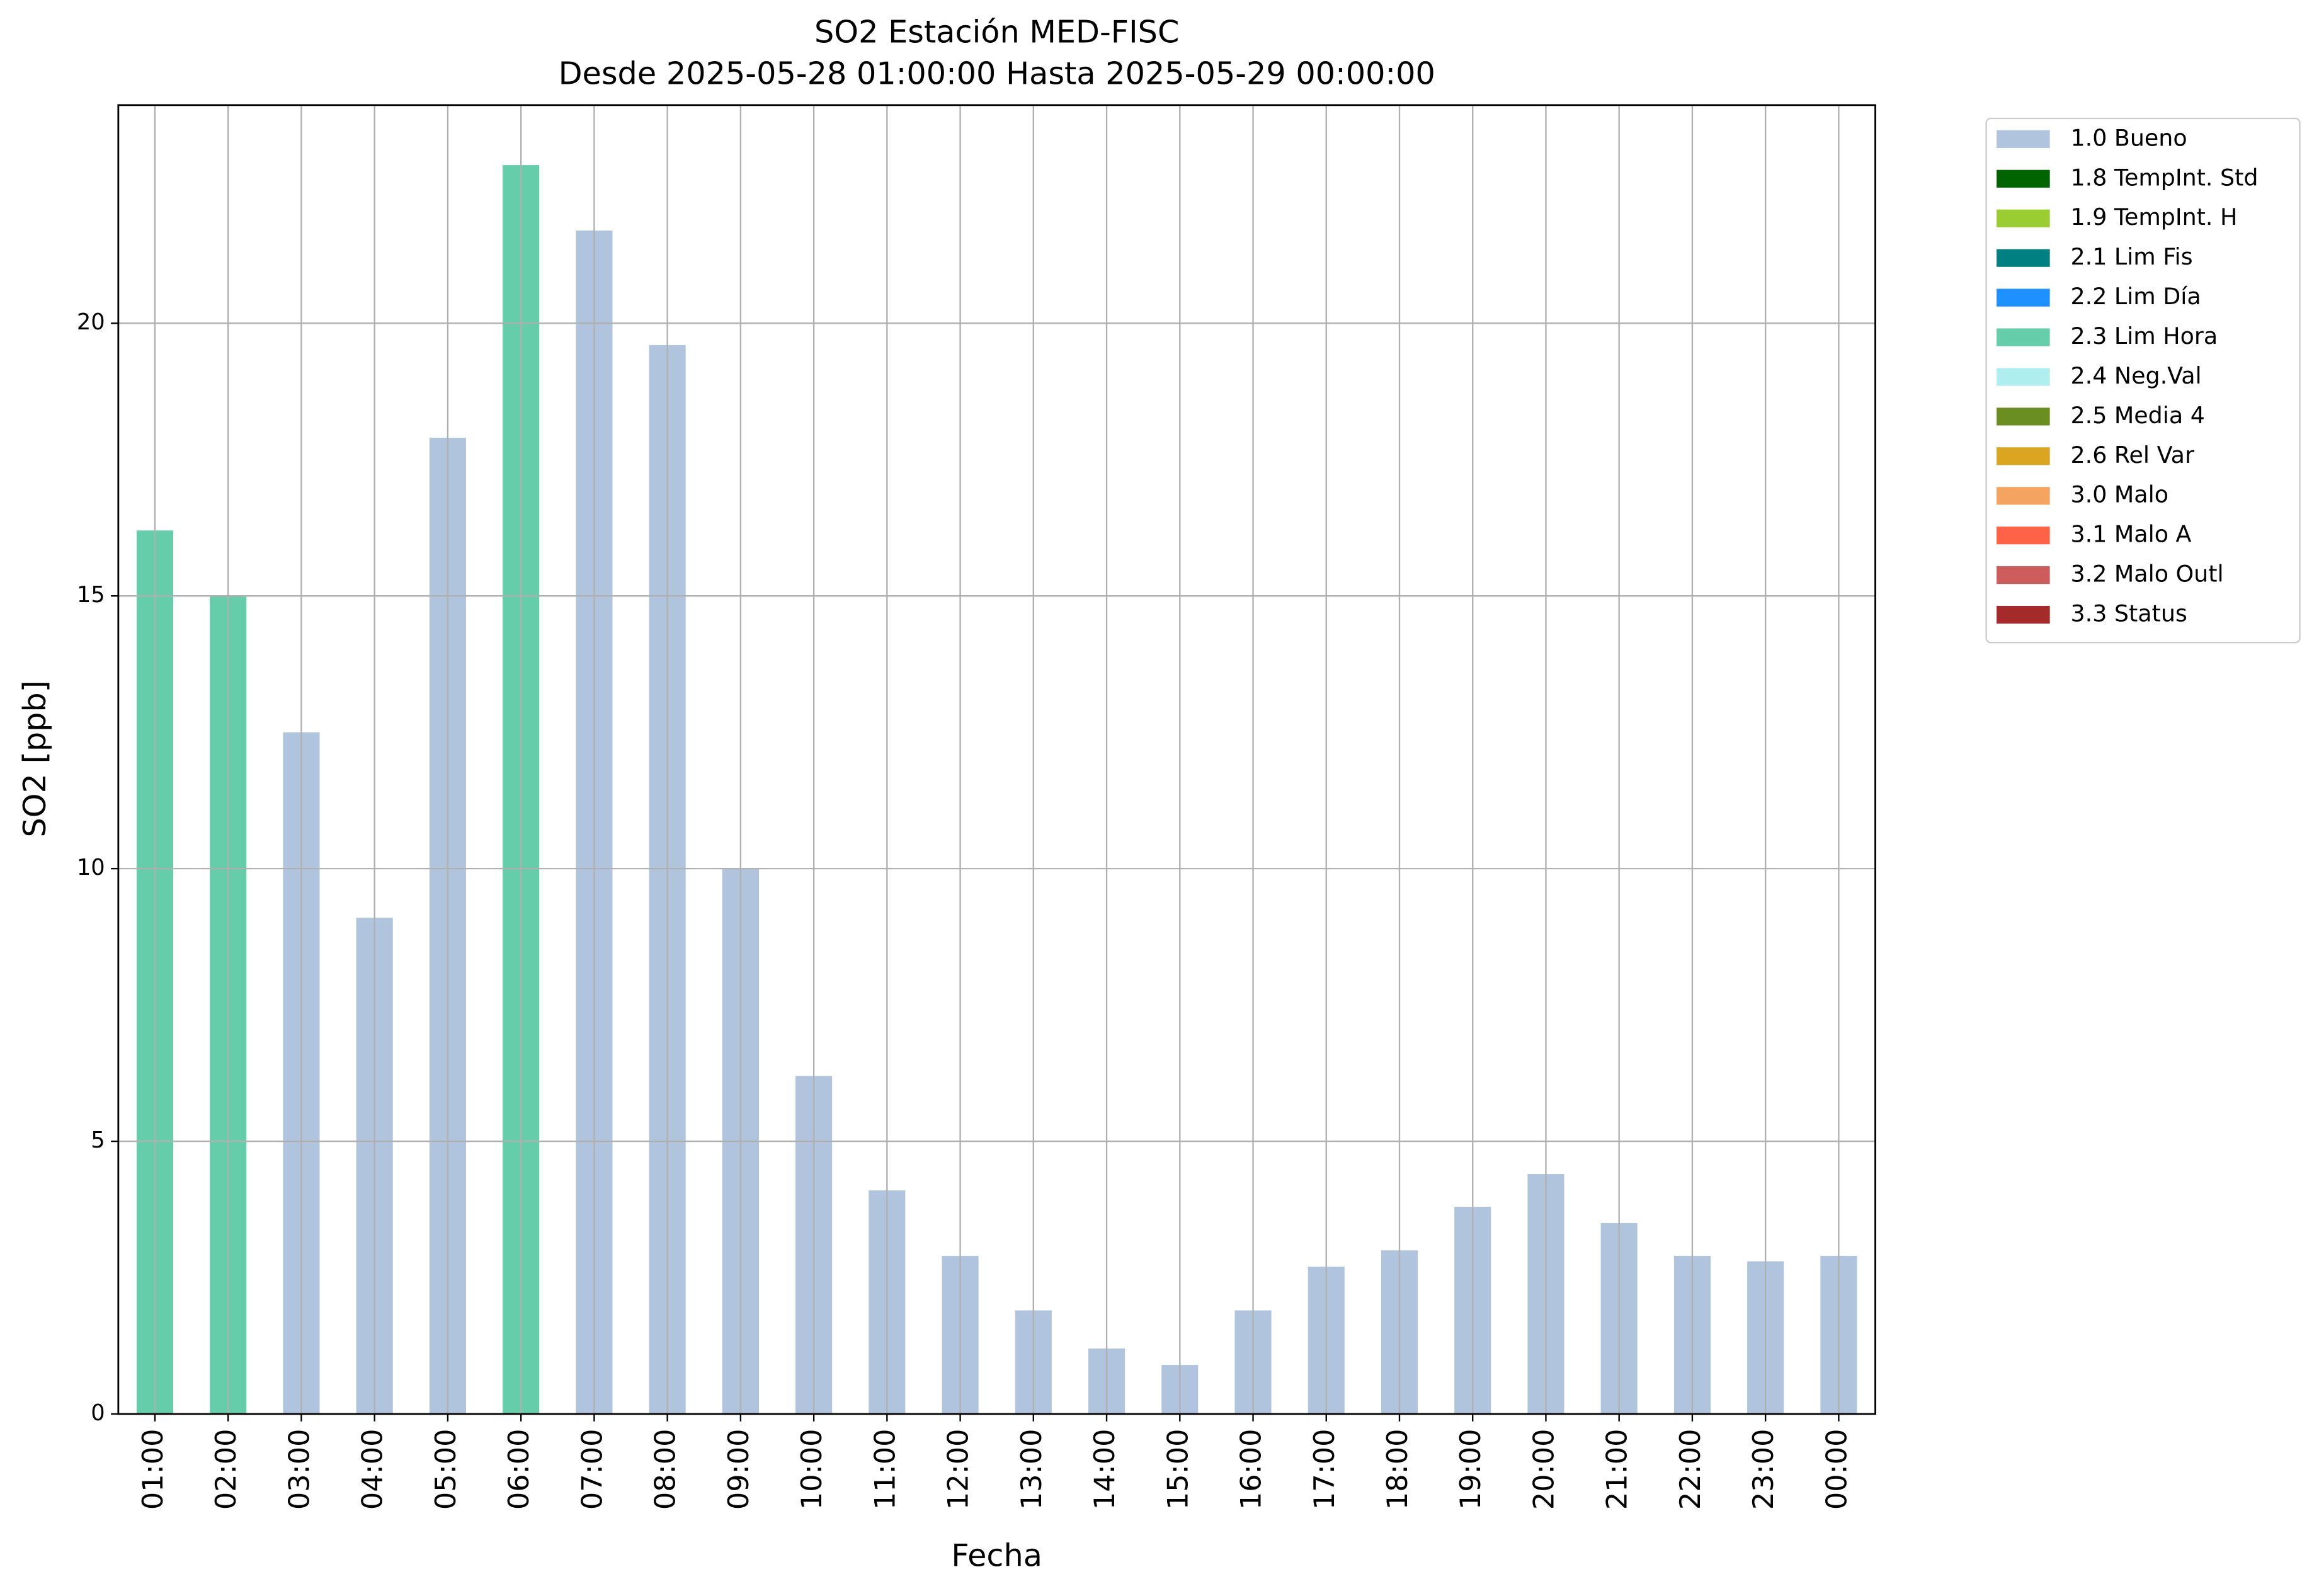 This screenshot has width=2319, height=1596. Describe the element at coordinates (299, 1469) in the screenshot. I see `x-tick-label: 03:00` at that location.